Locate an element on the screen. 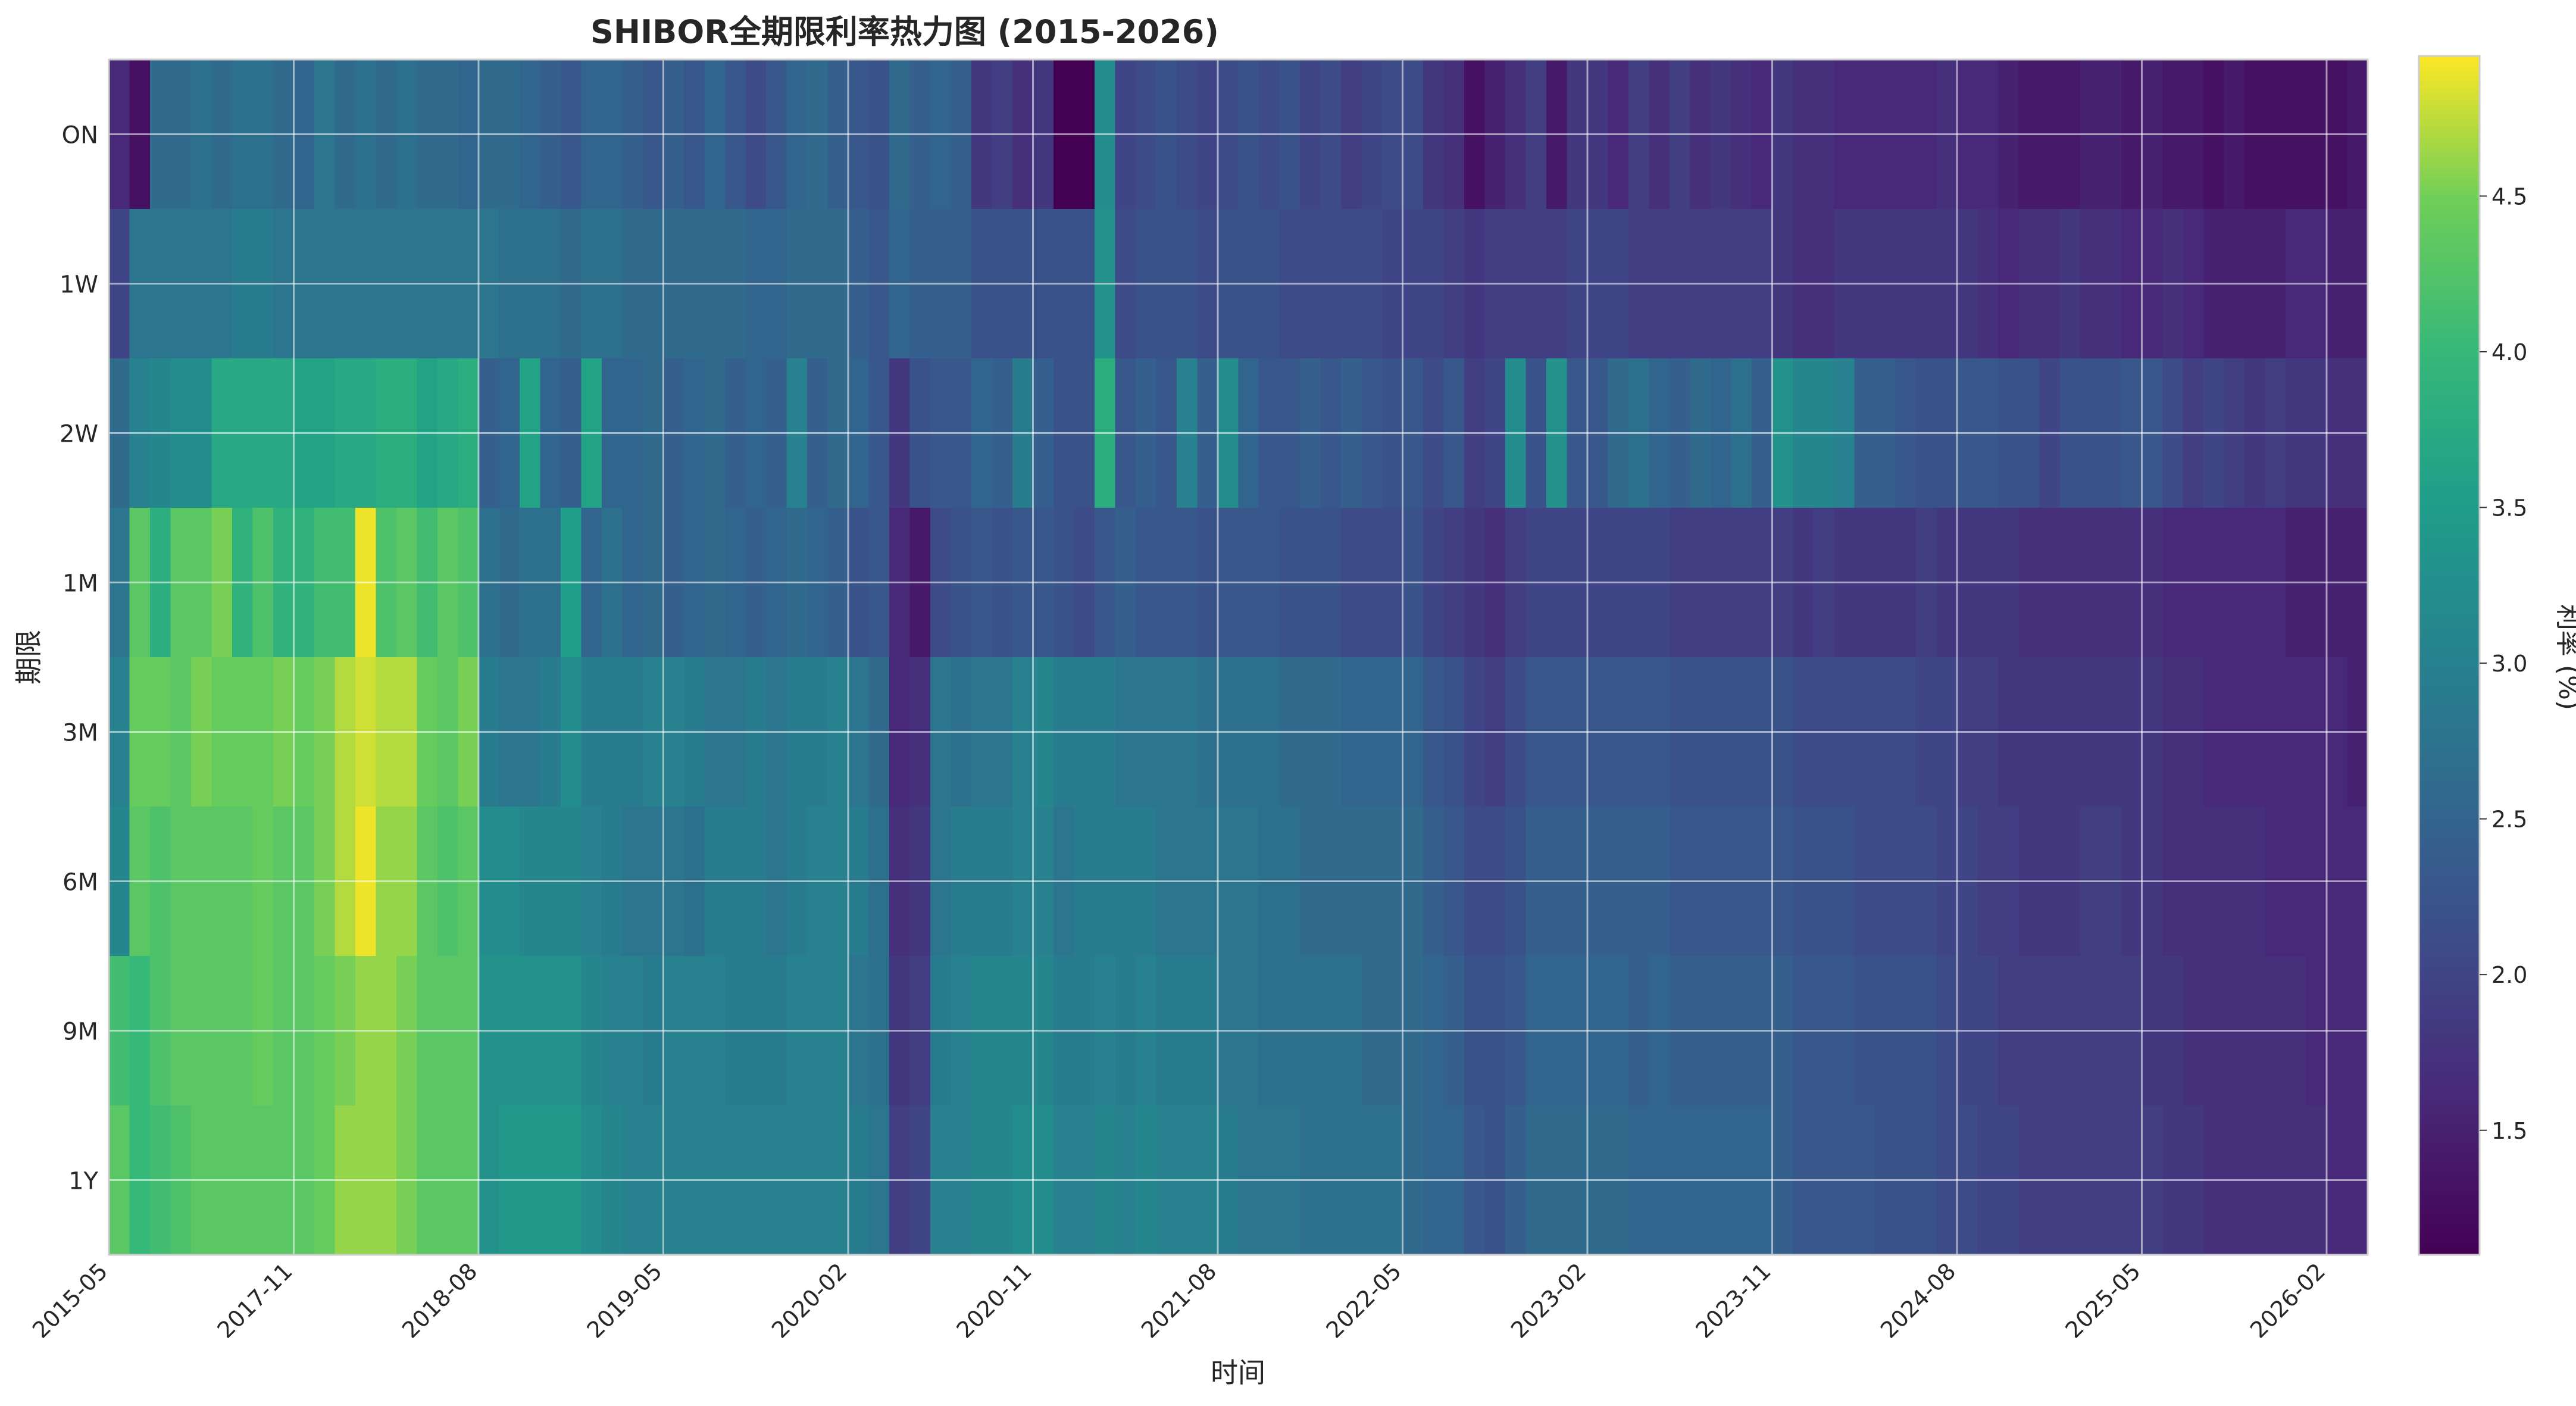 Image resolution: width=2576 pixels, height=1406 pixels. x-axis-label: 时间 is located at coordinates (1238, 1373).